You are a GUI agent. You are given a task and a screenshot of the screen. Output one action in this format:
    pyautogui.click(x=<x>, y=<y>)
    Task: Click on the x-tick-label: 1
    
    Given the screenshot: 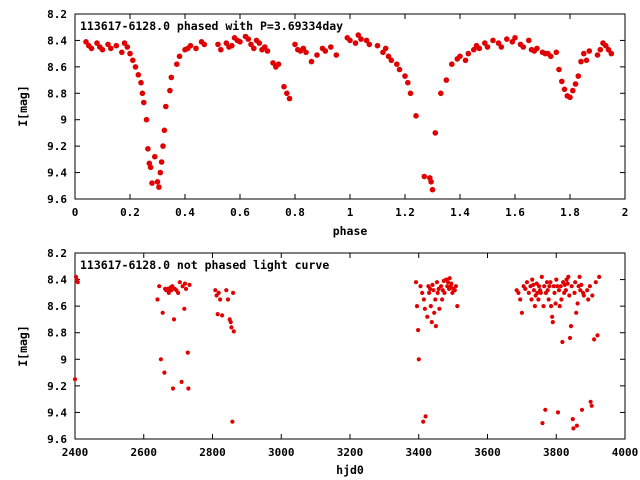 What is the action you would take?
    pyautogui.click(x=350, y=212)
    